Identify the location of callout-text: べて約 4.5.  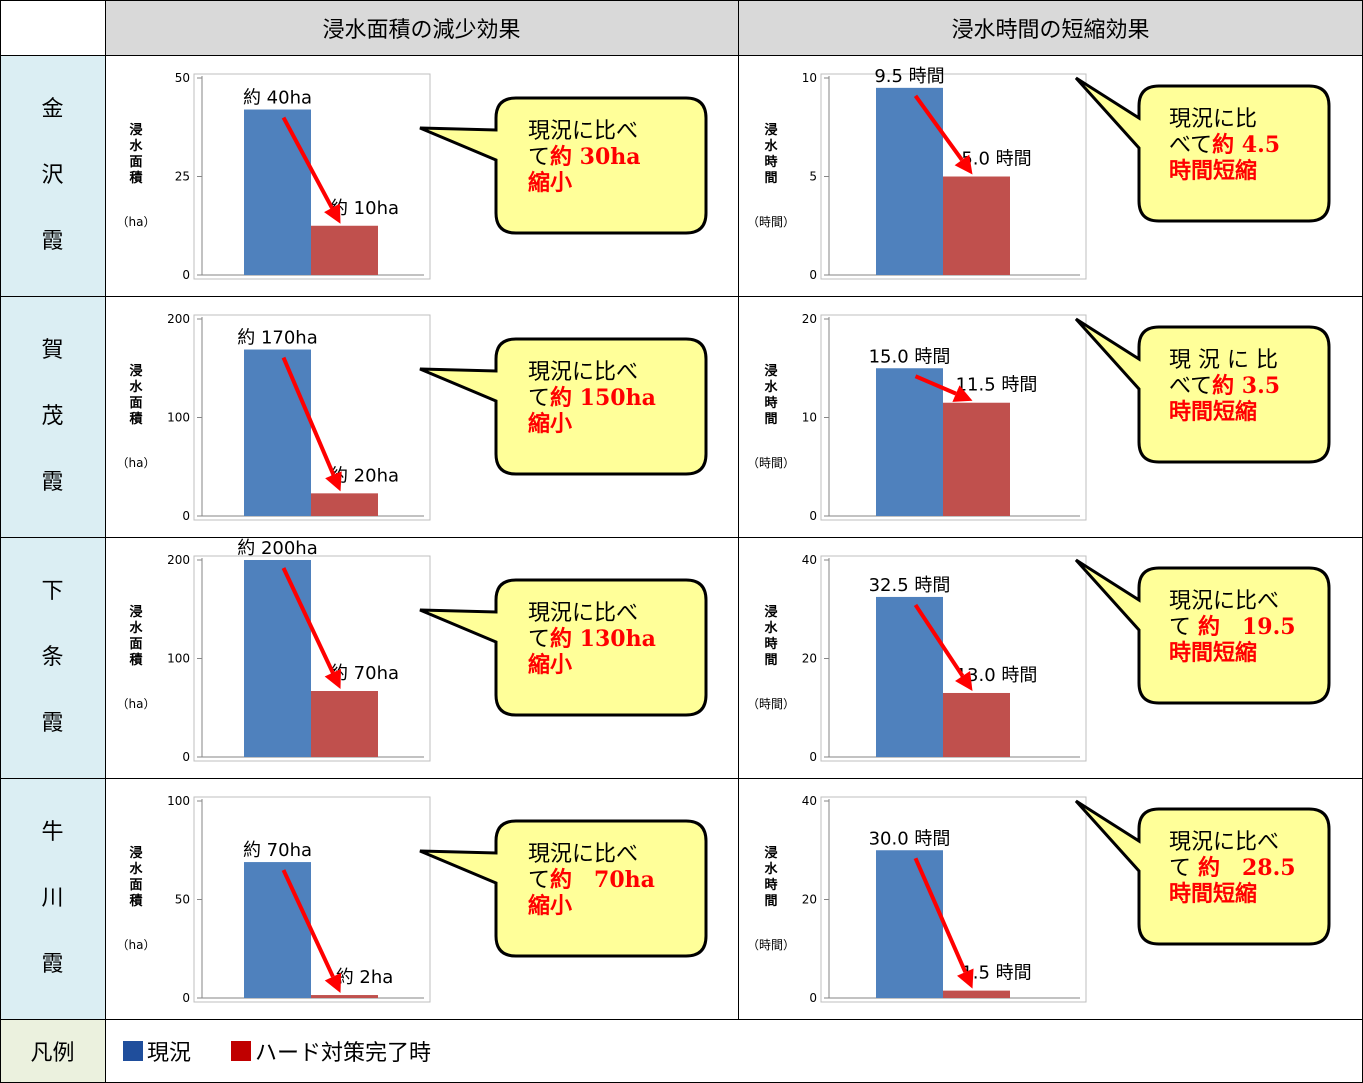
(1224, 145).